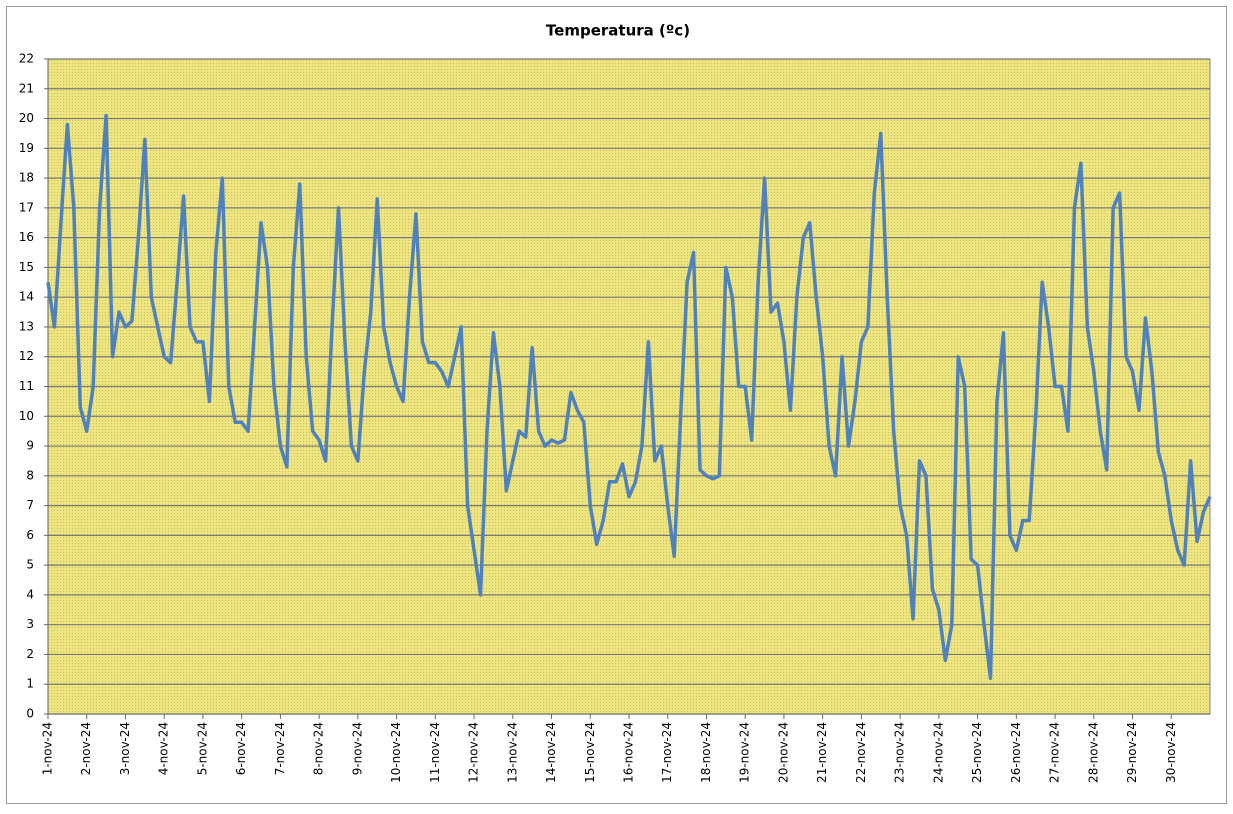 This screenshot has width=1233, height=814. I want to click on x-tick-label: 23-nov-24, so click(900, 752).